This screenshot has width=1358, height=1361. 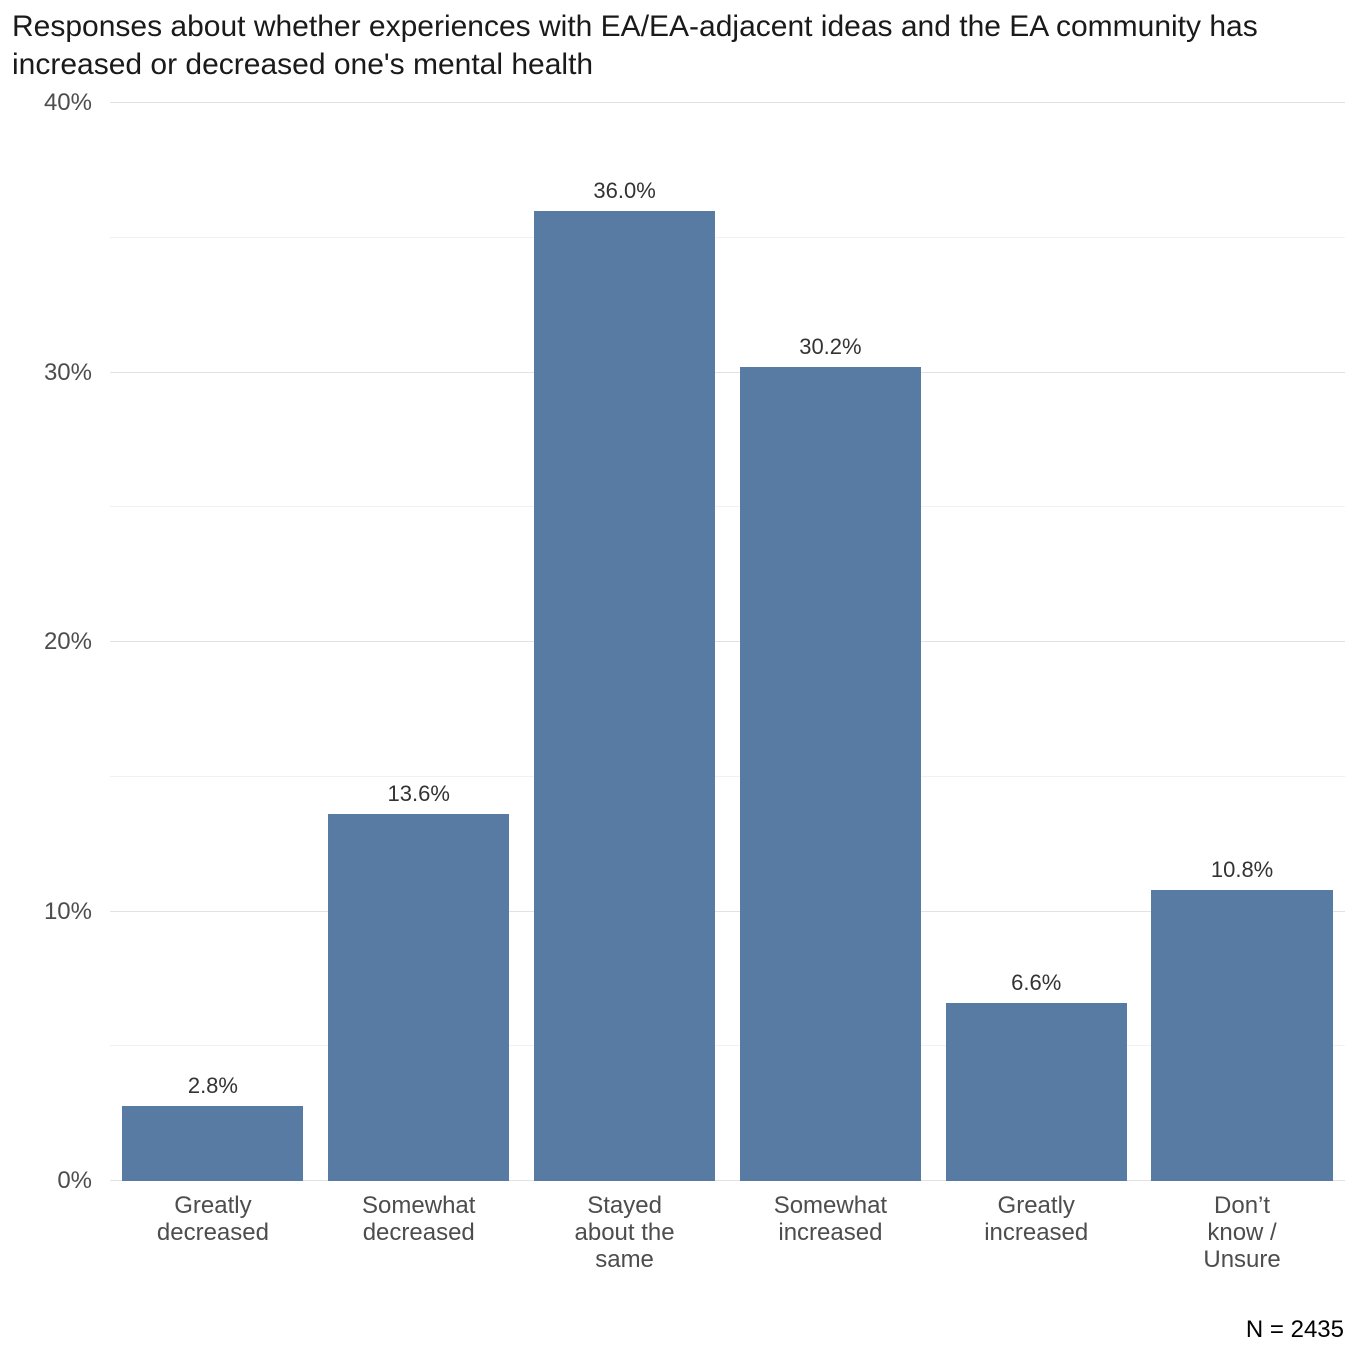 I want to click on bar-group: 13.6%, so click(x=419, y=642).